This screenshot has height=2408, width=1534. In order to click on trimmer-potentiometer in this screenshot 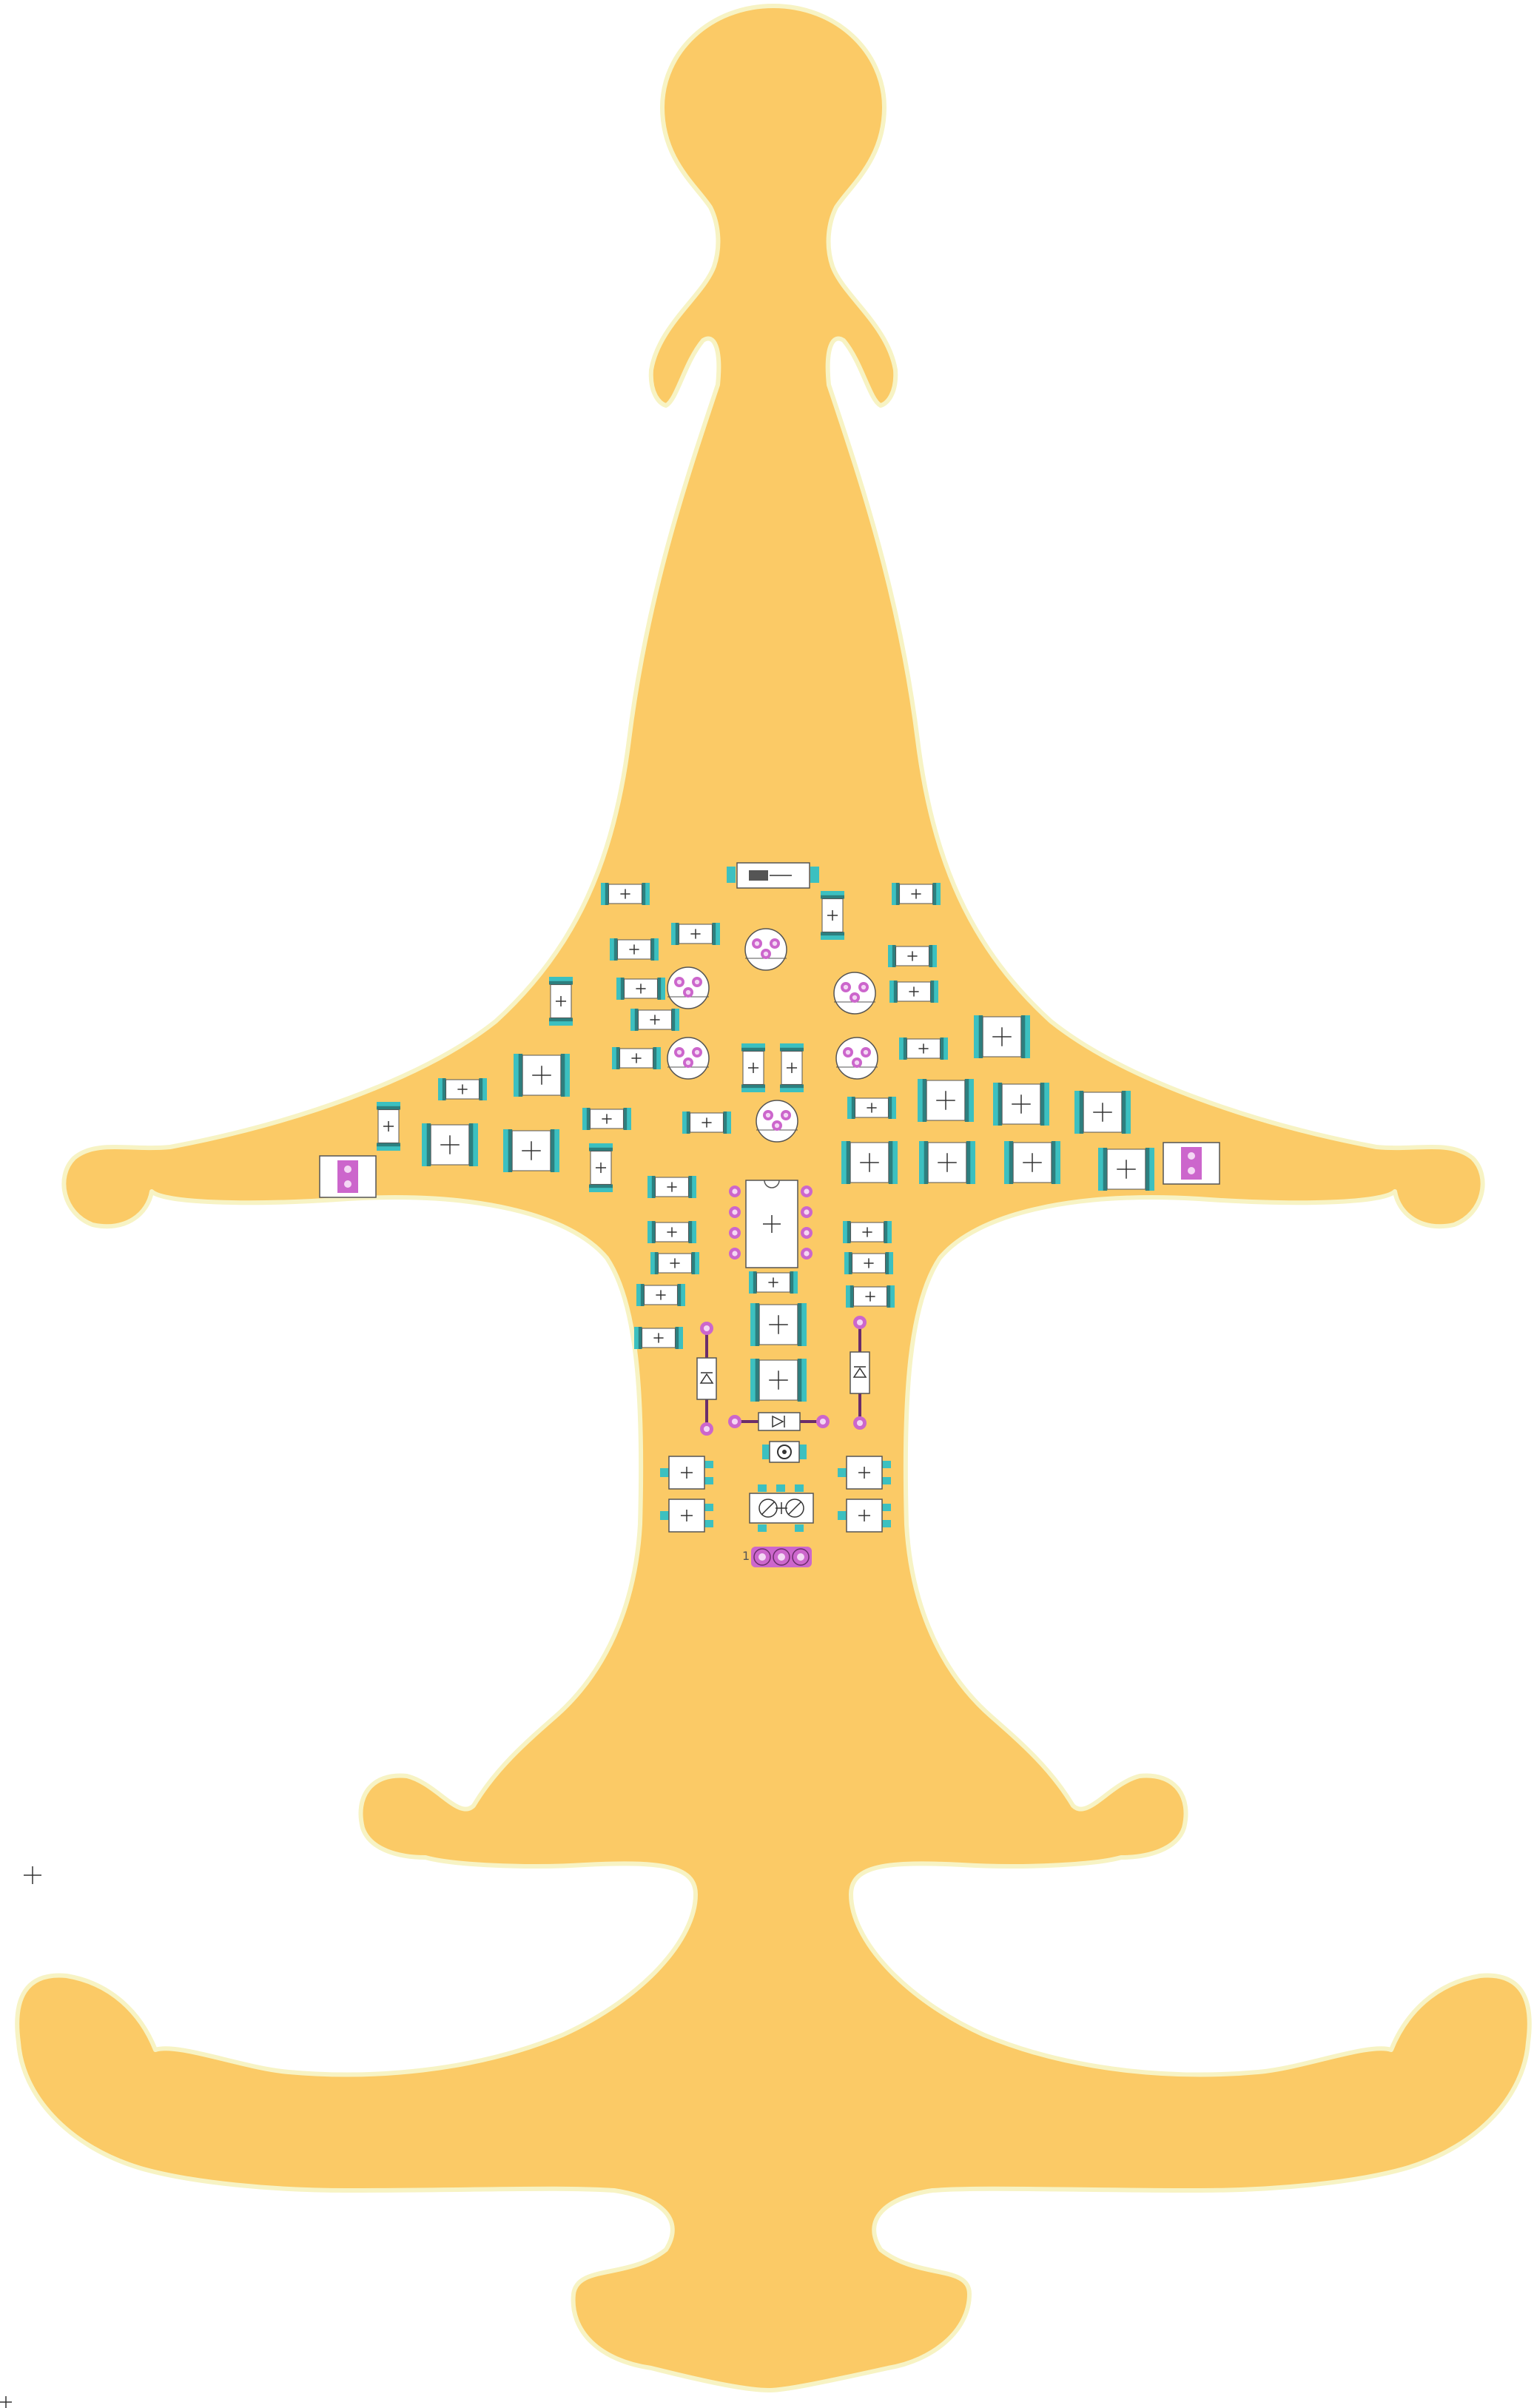, I will do `click(781, 1508)`.